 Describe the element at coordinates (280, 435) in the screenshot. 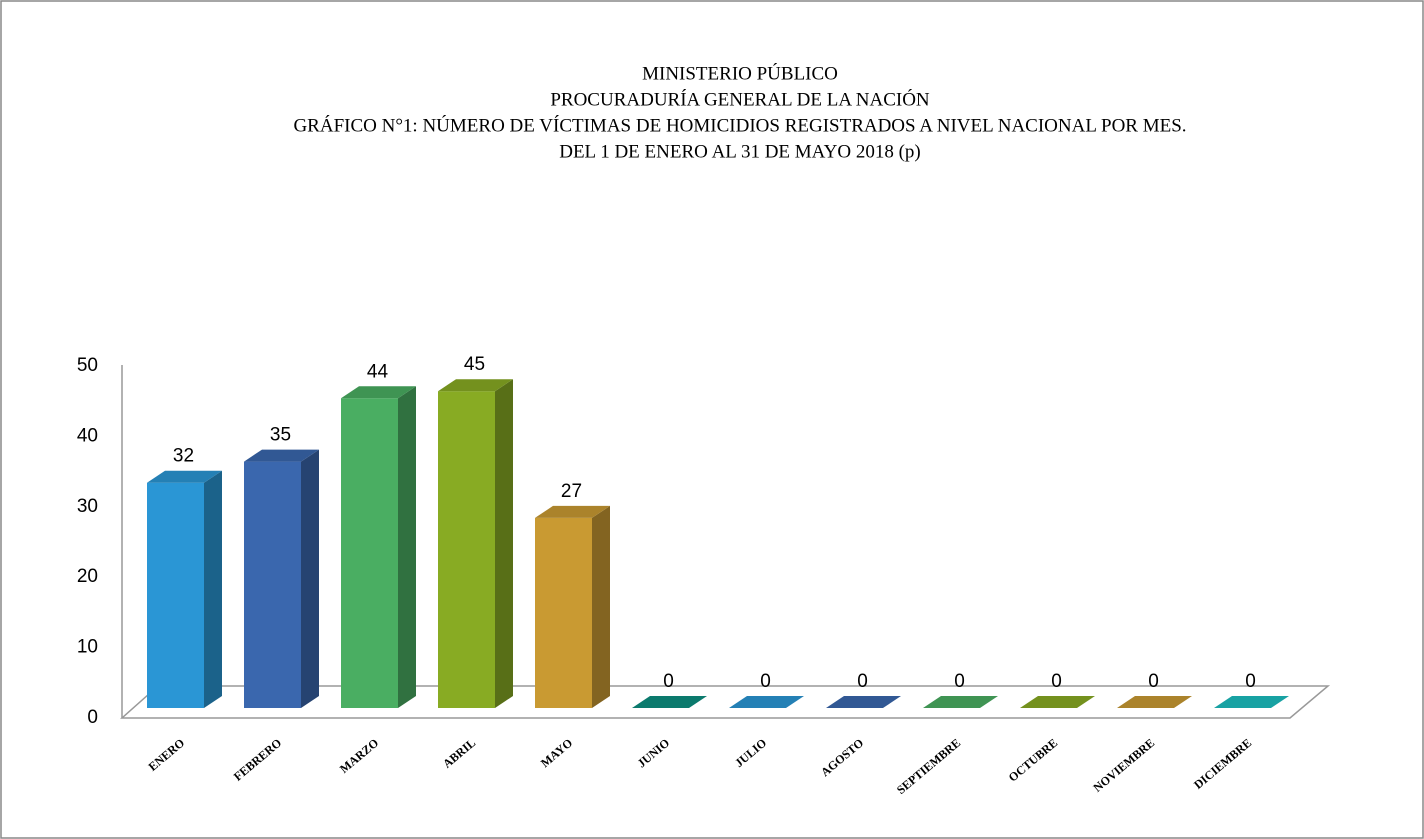

I see `value-label: 35` at that location.